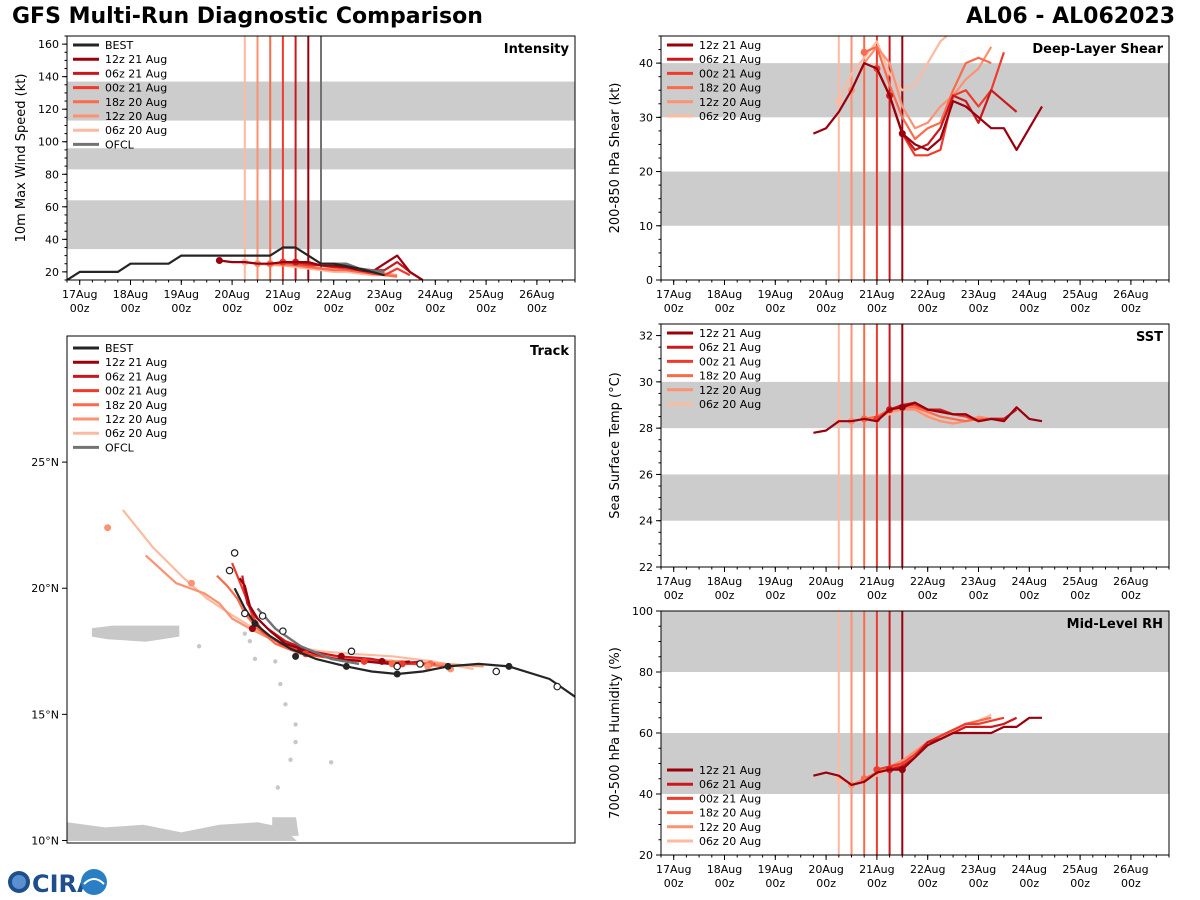 The image size is (1200, 900). What do you see at coordinates (775, 294) in the screenshot?
I see `shear-xtick-label: 19Aug` at bounding box center [775, 294].